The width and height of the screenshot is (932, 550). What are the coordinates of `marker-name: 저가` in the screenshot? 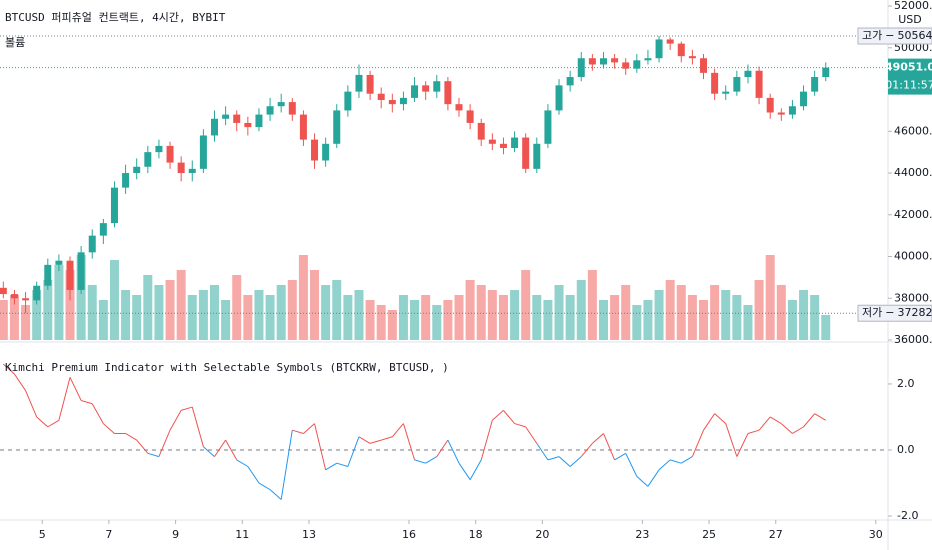 It's located at (872, 312).